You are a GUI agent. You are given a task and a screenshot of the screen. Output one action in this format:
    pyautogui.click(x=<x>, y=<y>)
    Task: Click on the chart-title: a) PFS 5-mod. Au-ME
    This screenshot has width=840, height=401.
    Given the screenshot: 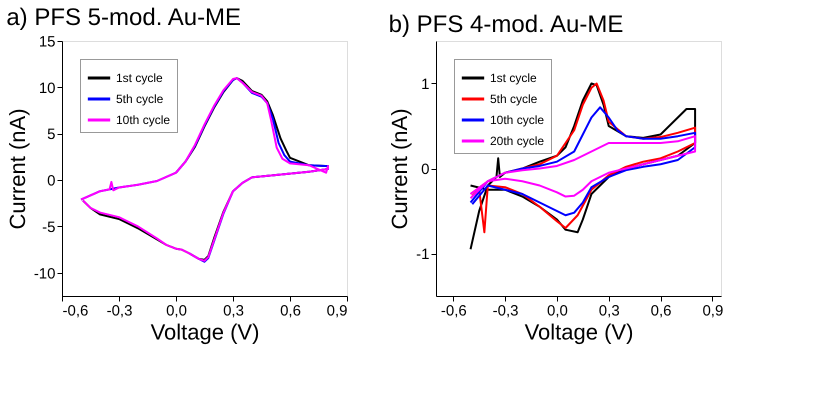 What is the action you would take?
    pyautogui.click(x=124, y=17)
    